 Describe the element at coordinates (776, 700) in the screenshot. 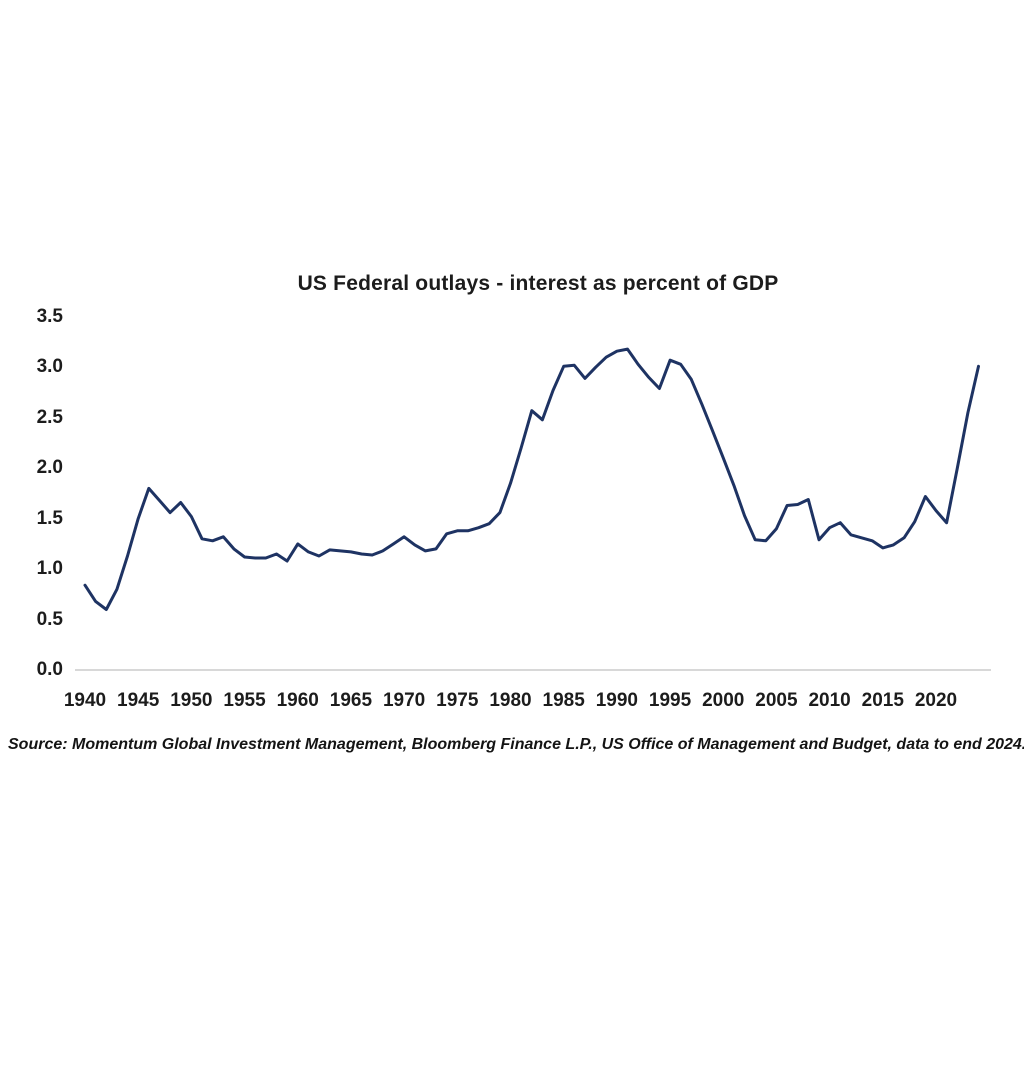

I see `x-axis-tick-label: 2005` at that location.